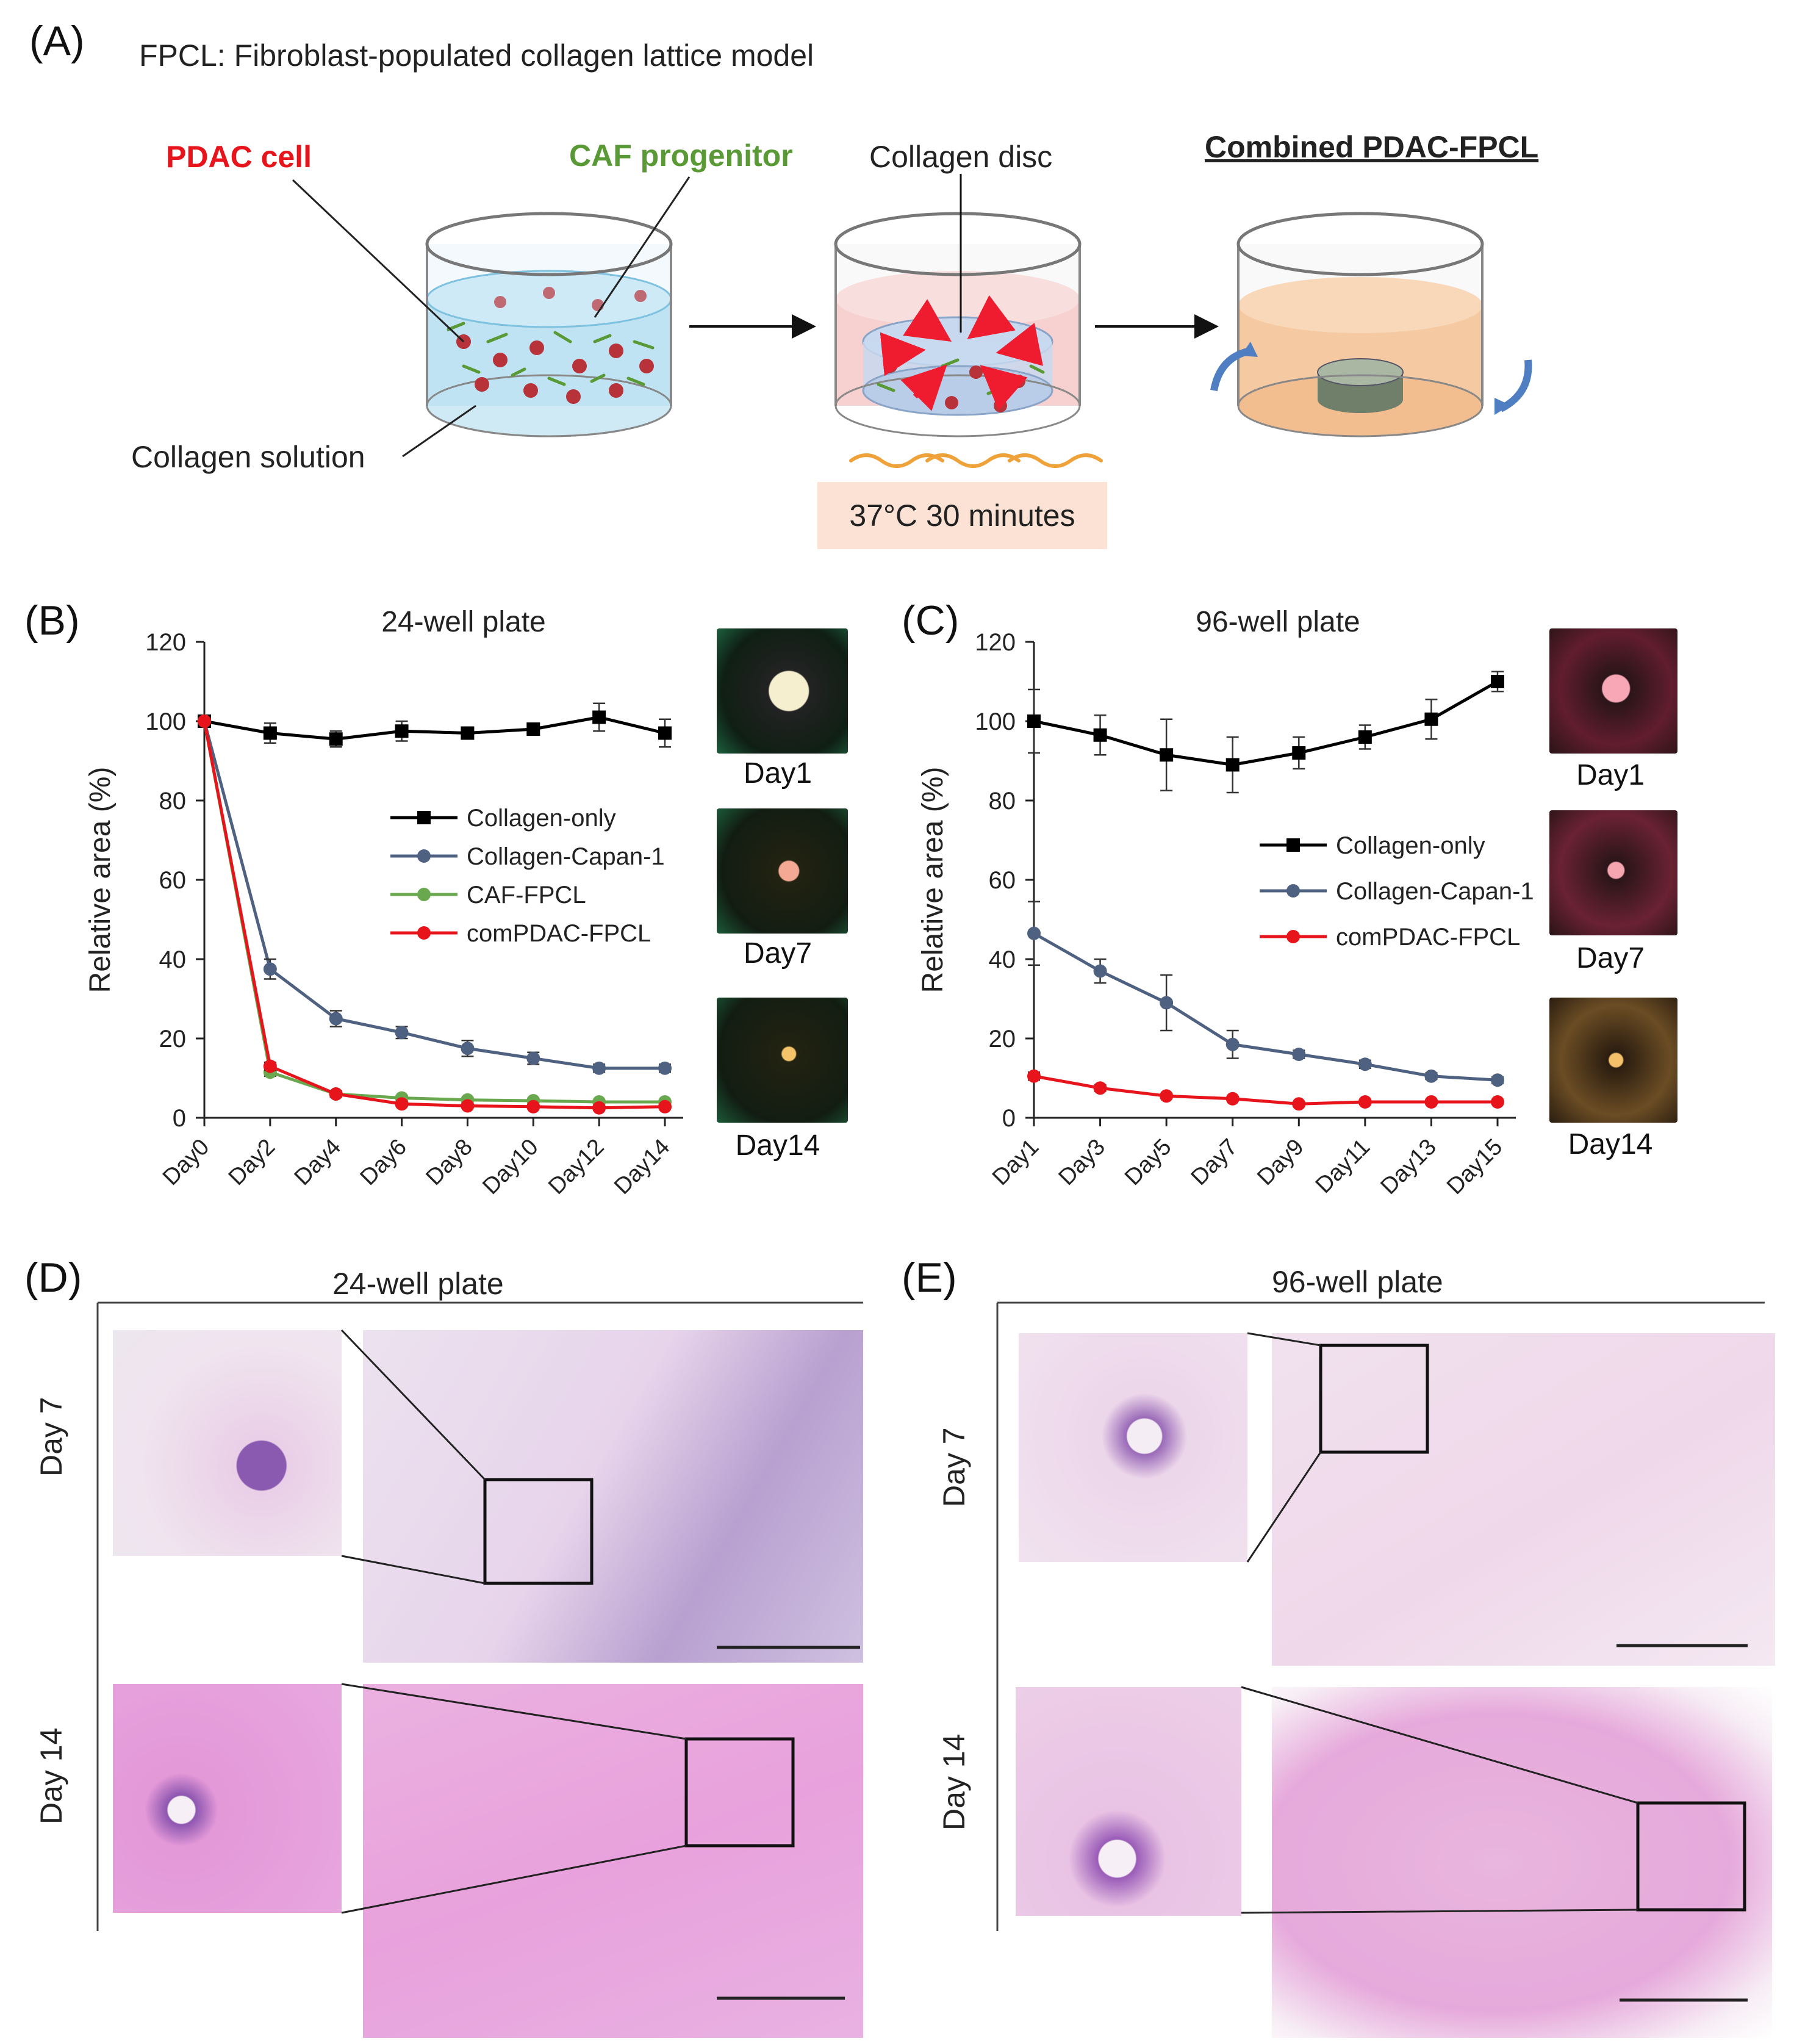 Image resolution: width=1794 pixels, height=2044 pixels. I want to click on label-caf-progenitor: CAF progenitor, so click(681, 156).